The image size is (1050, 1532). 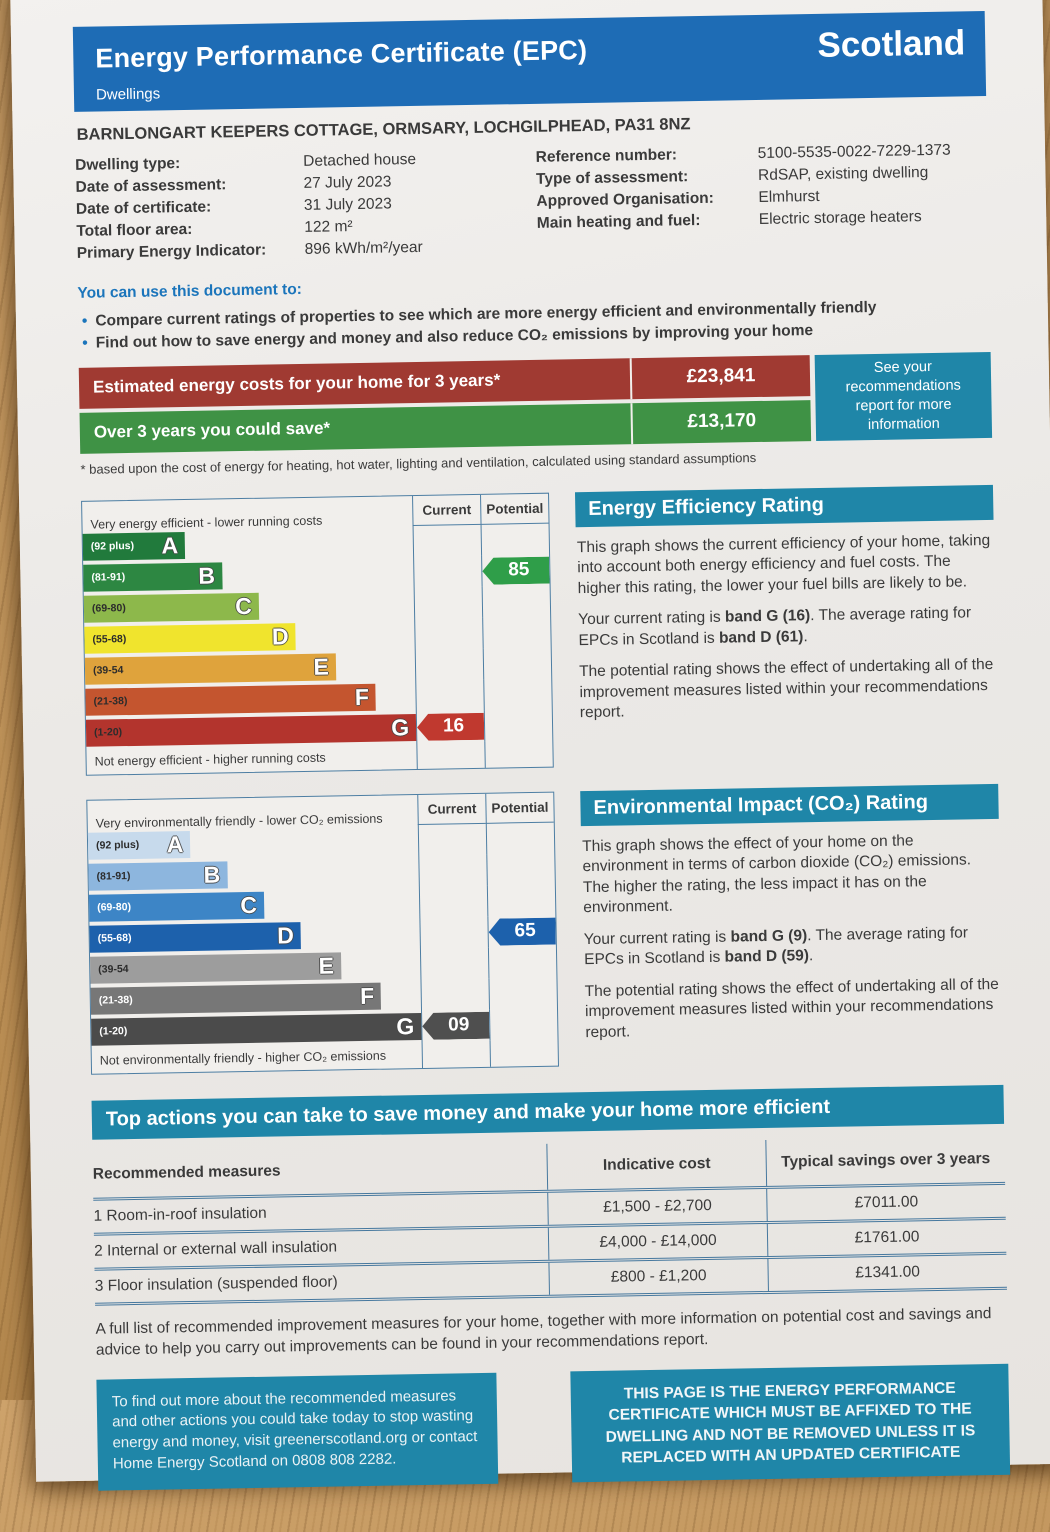 What do you see at coordinates (328, 227) in the screenshot?
I see `detail-value: 122 m²` at bounding box center [328, 227].